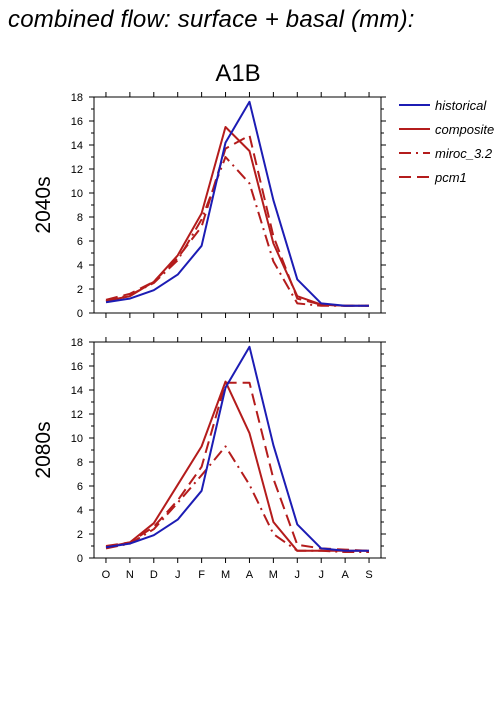 Image resolution: width=501 pixels, height=709 pixels. I want to click on legend-item-pcm1: pcm1, so click(433, 177).